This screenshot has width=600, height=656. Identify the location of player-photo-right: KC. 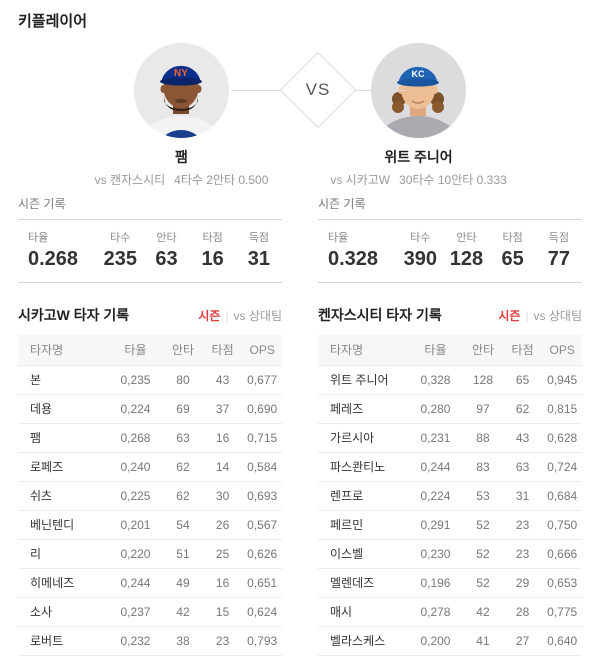
(418, 90).